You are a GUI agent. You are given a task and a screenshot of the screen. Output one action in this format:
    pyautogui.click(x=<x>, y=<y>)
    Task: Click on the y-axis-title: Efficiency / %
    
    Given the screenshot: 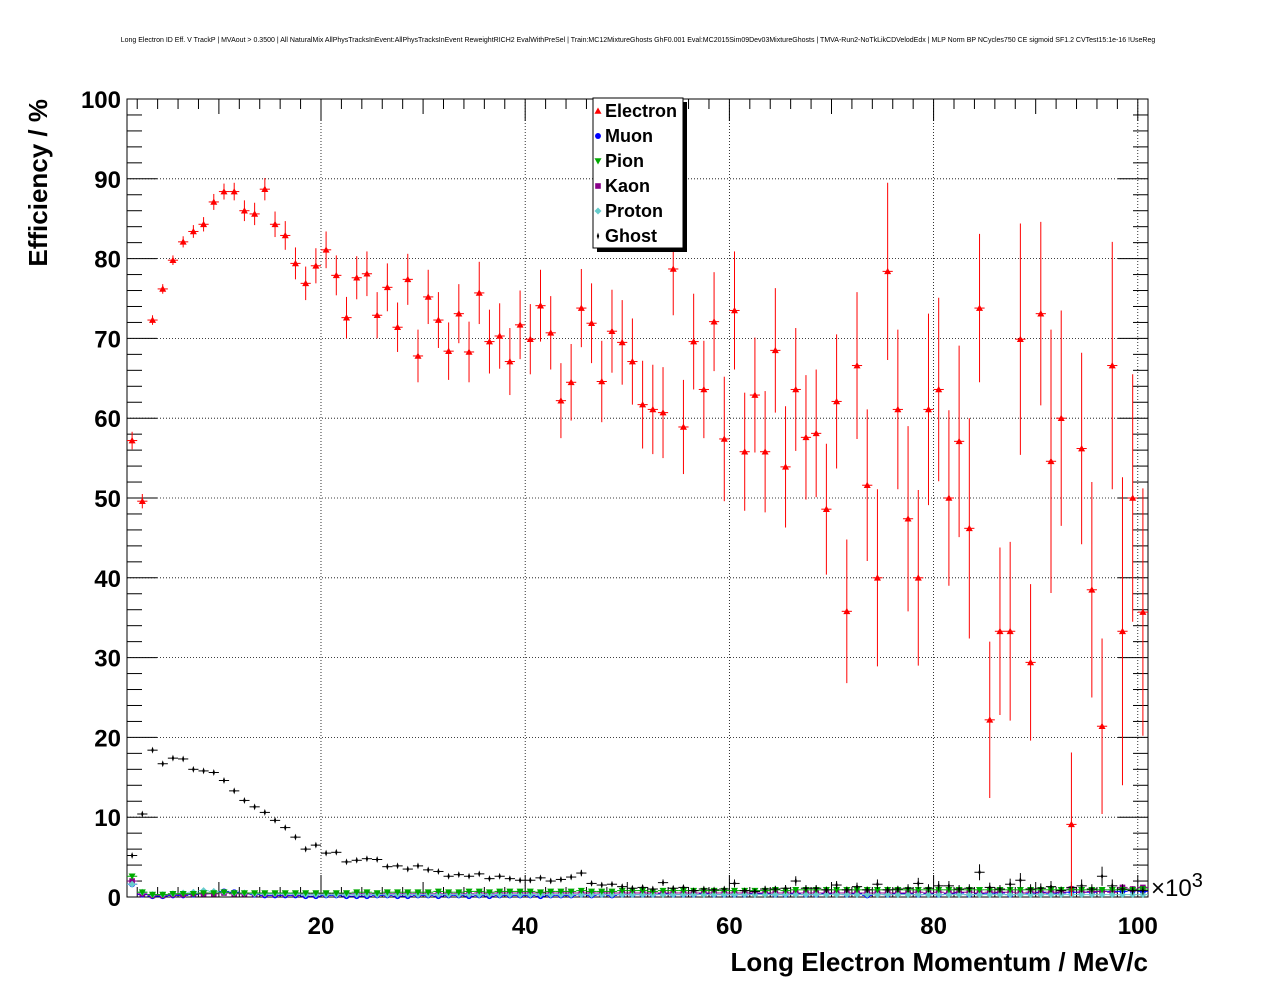 What is the action you would take?
    pyautogui.click(x=38, y=183)
    